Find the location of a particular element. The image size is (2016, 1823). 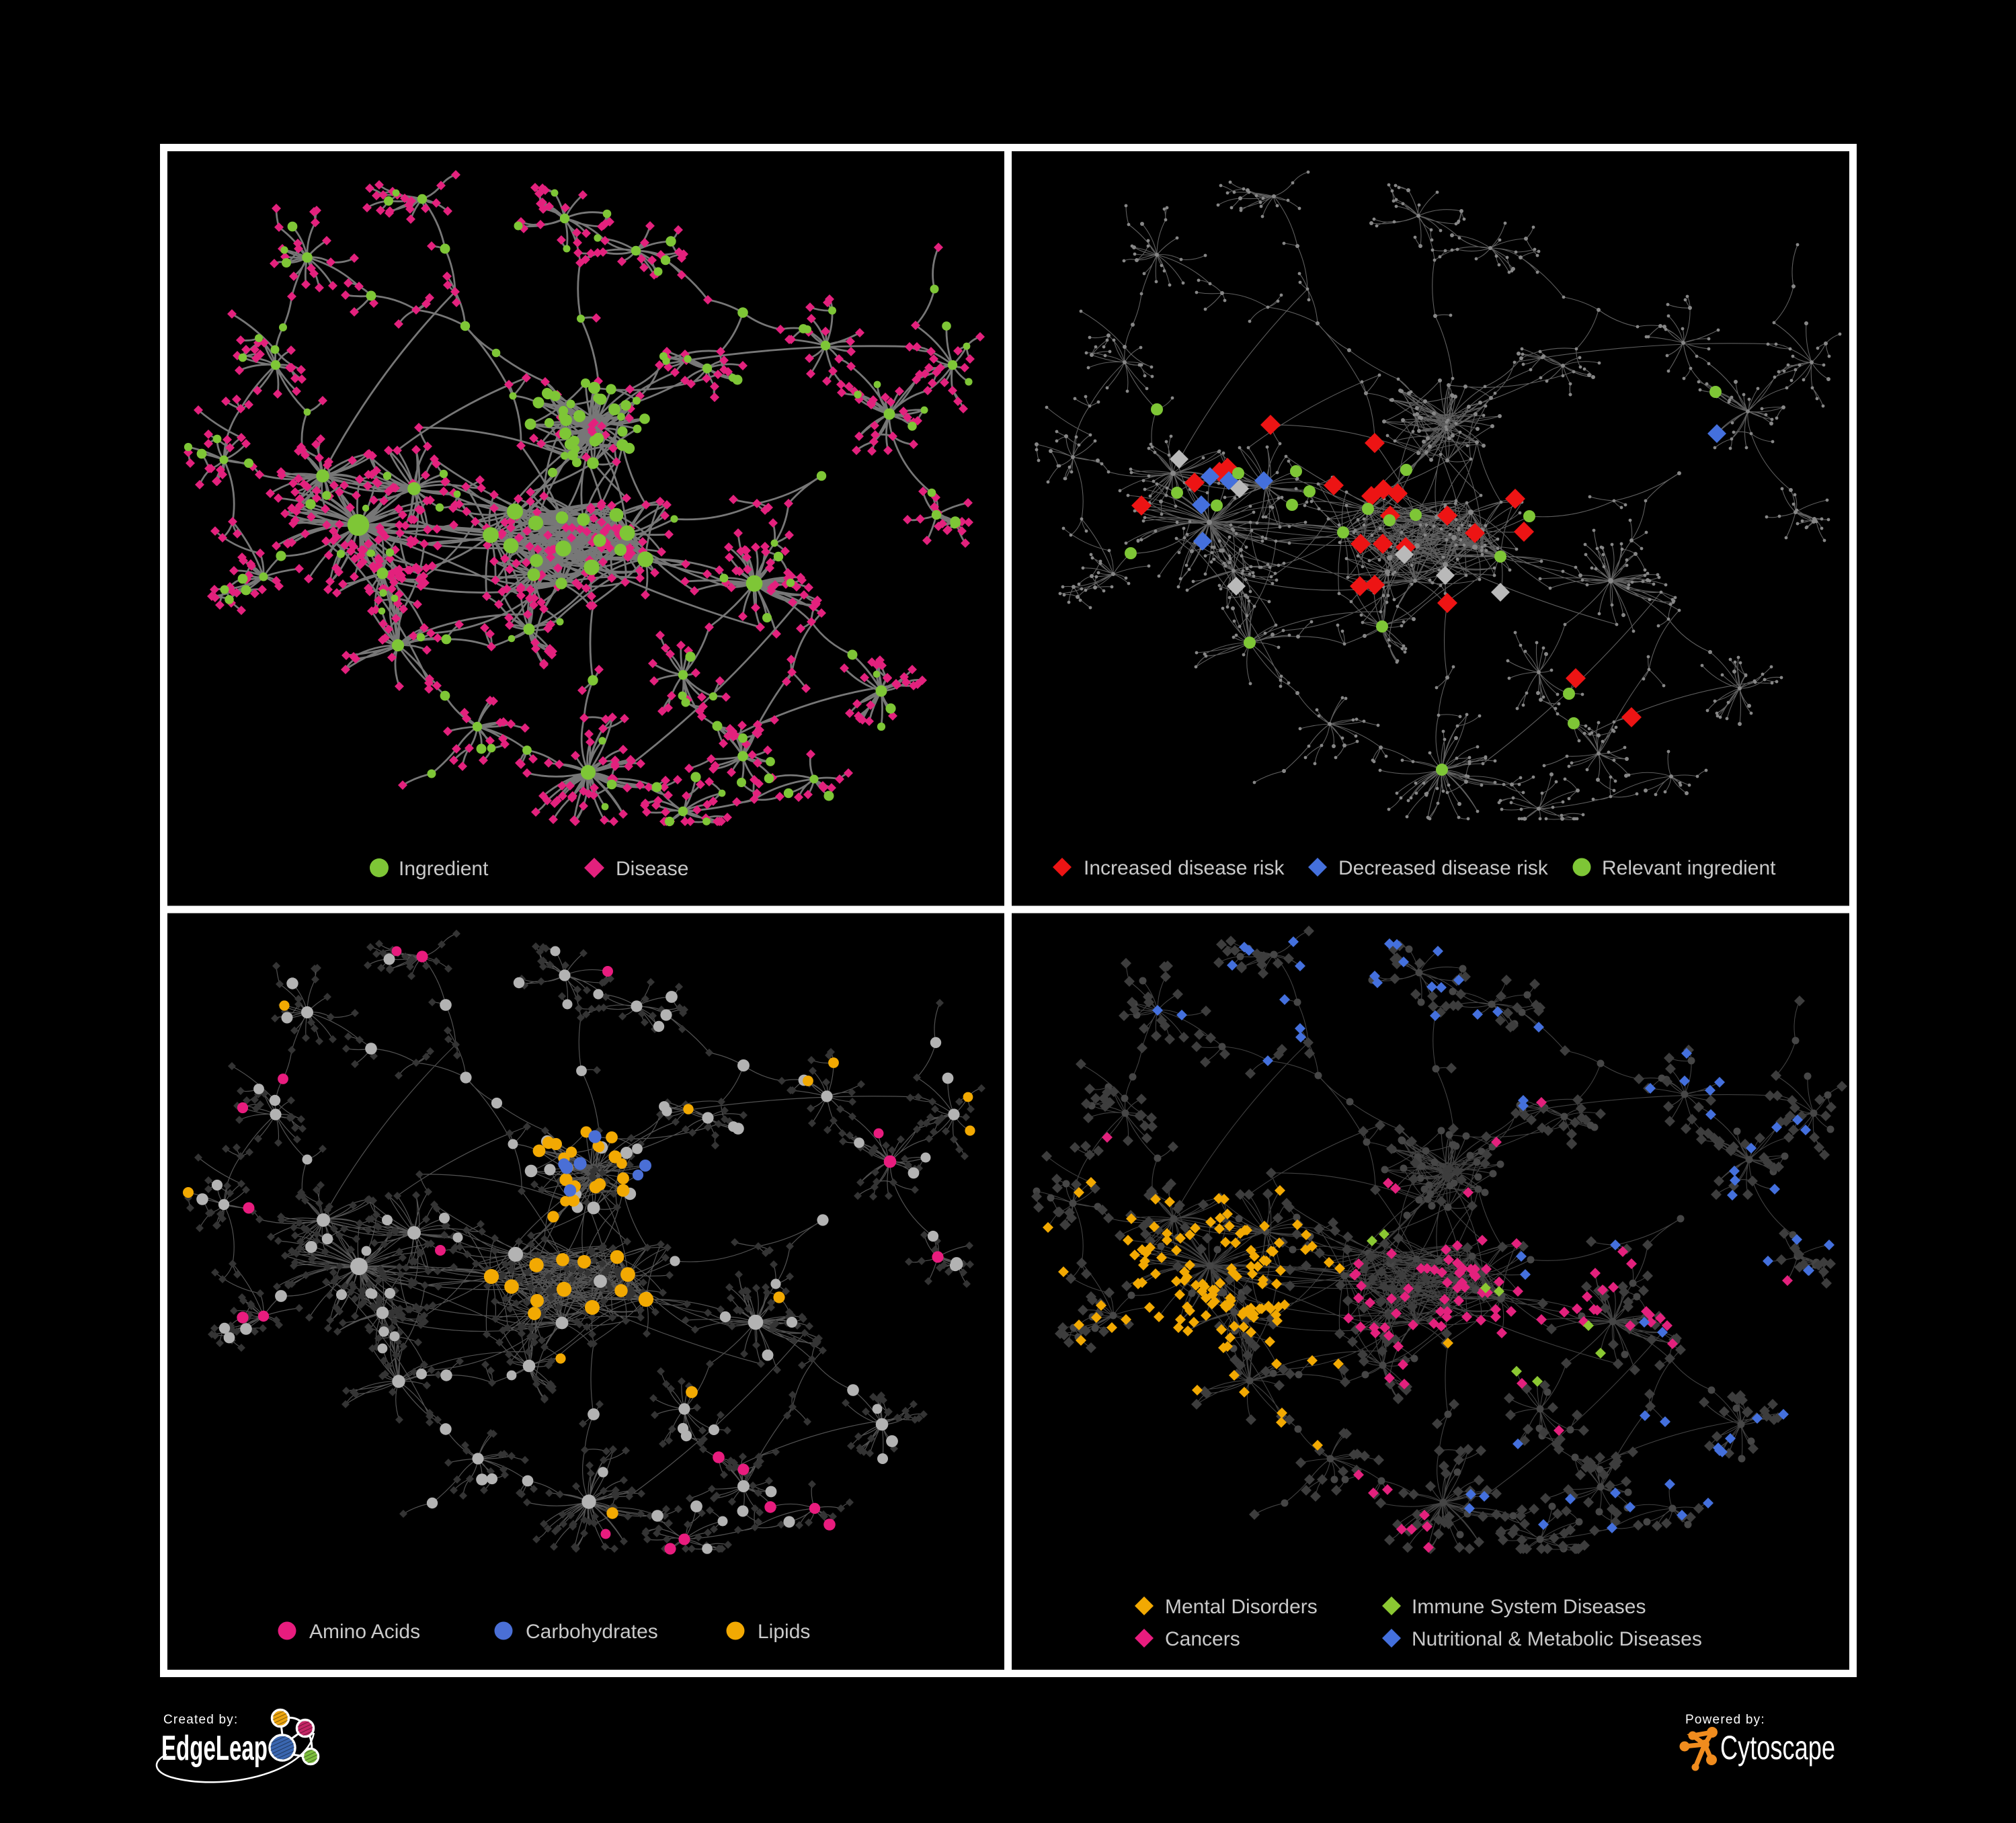

svg-text: Relevant ingredient is located at coordinates (1689, 868).